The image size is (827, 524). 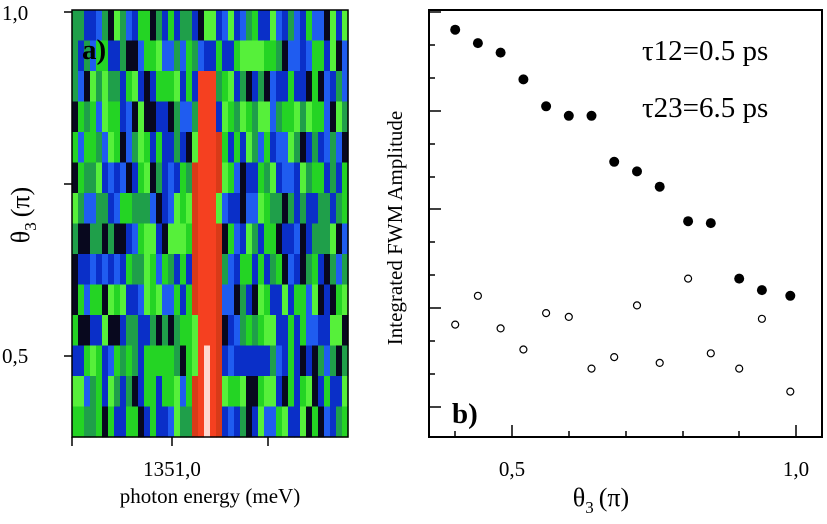 What do you see at coordinates (435, 209) in the screenshot?
I see `panel-b-yticks-left` at bounding box center [435, 209].